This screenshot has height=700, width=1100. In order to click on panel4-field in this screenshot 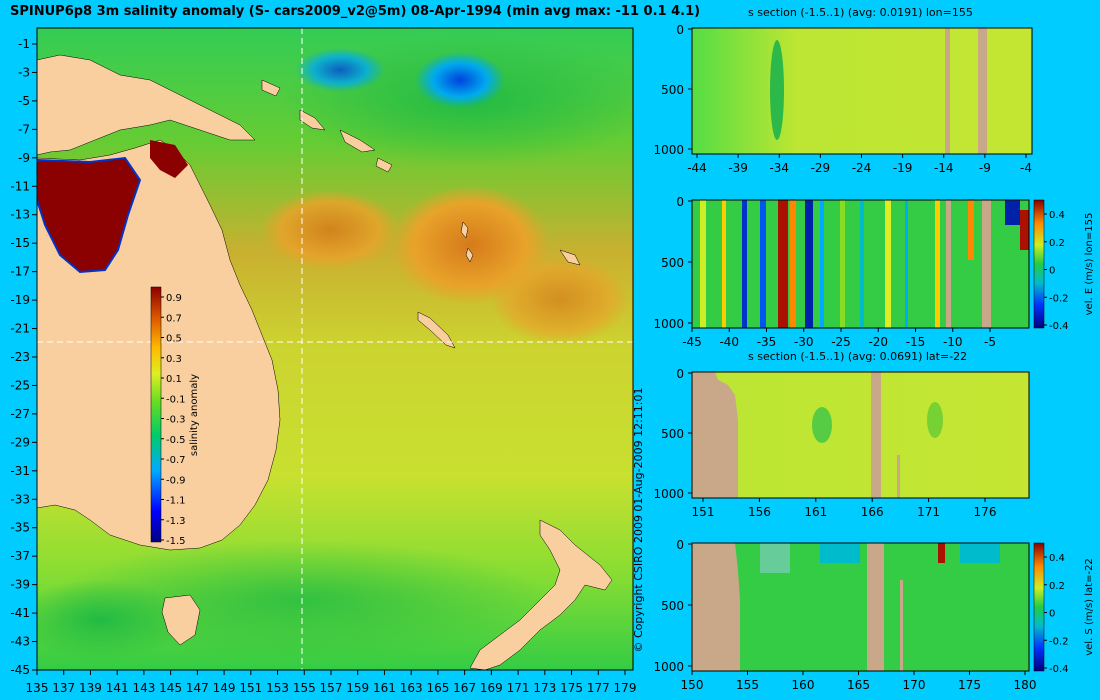, I will do `click(860, 607)`.